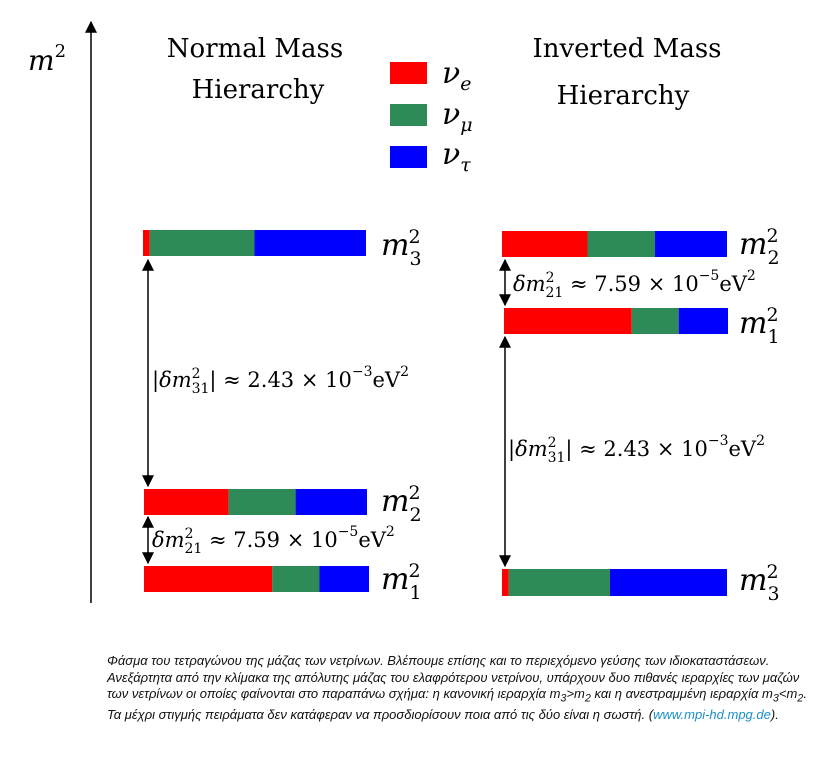 The width and height of the screenshot is (829, 777). I want to click on axis-label: m2, so click(47, 59).